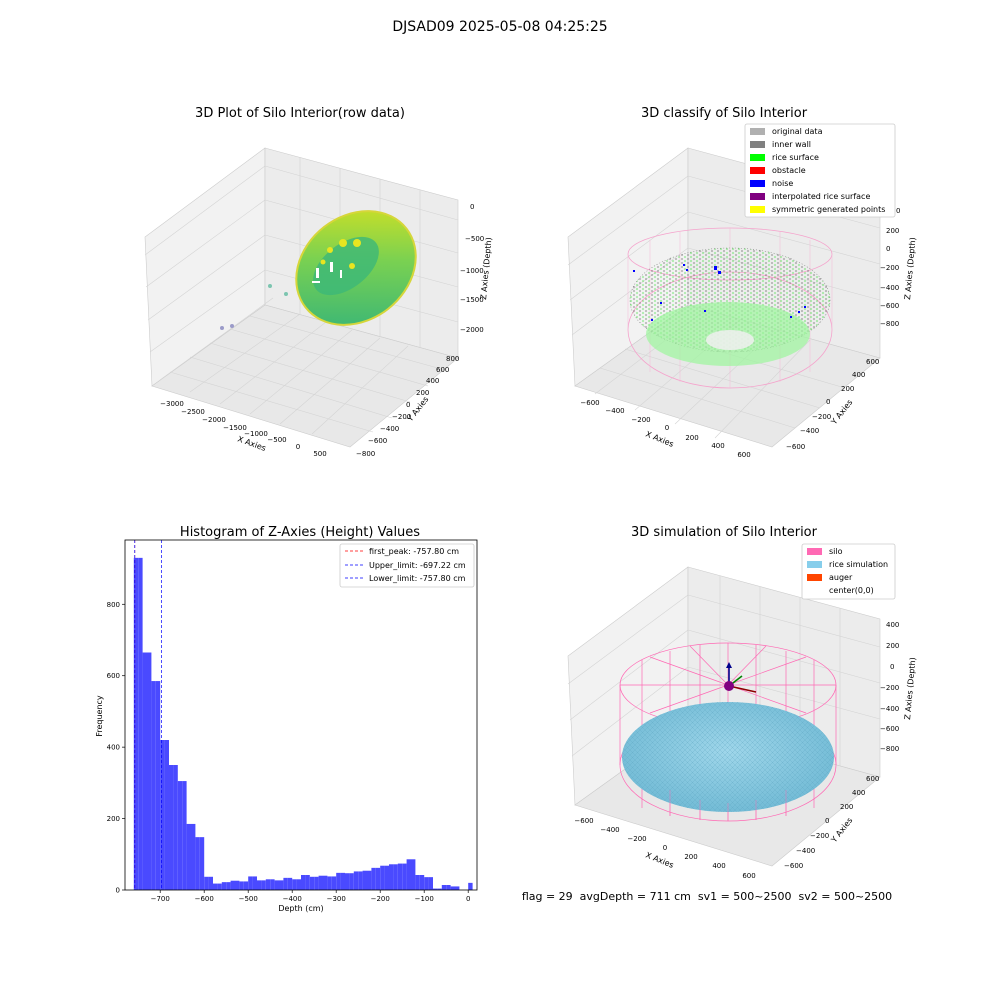 The height and width of the screenshot is (1000, 1000). Describe the element at coordinates (858, 793) in the screenshot. I see `y-tick-label: 400` at that location.